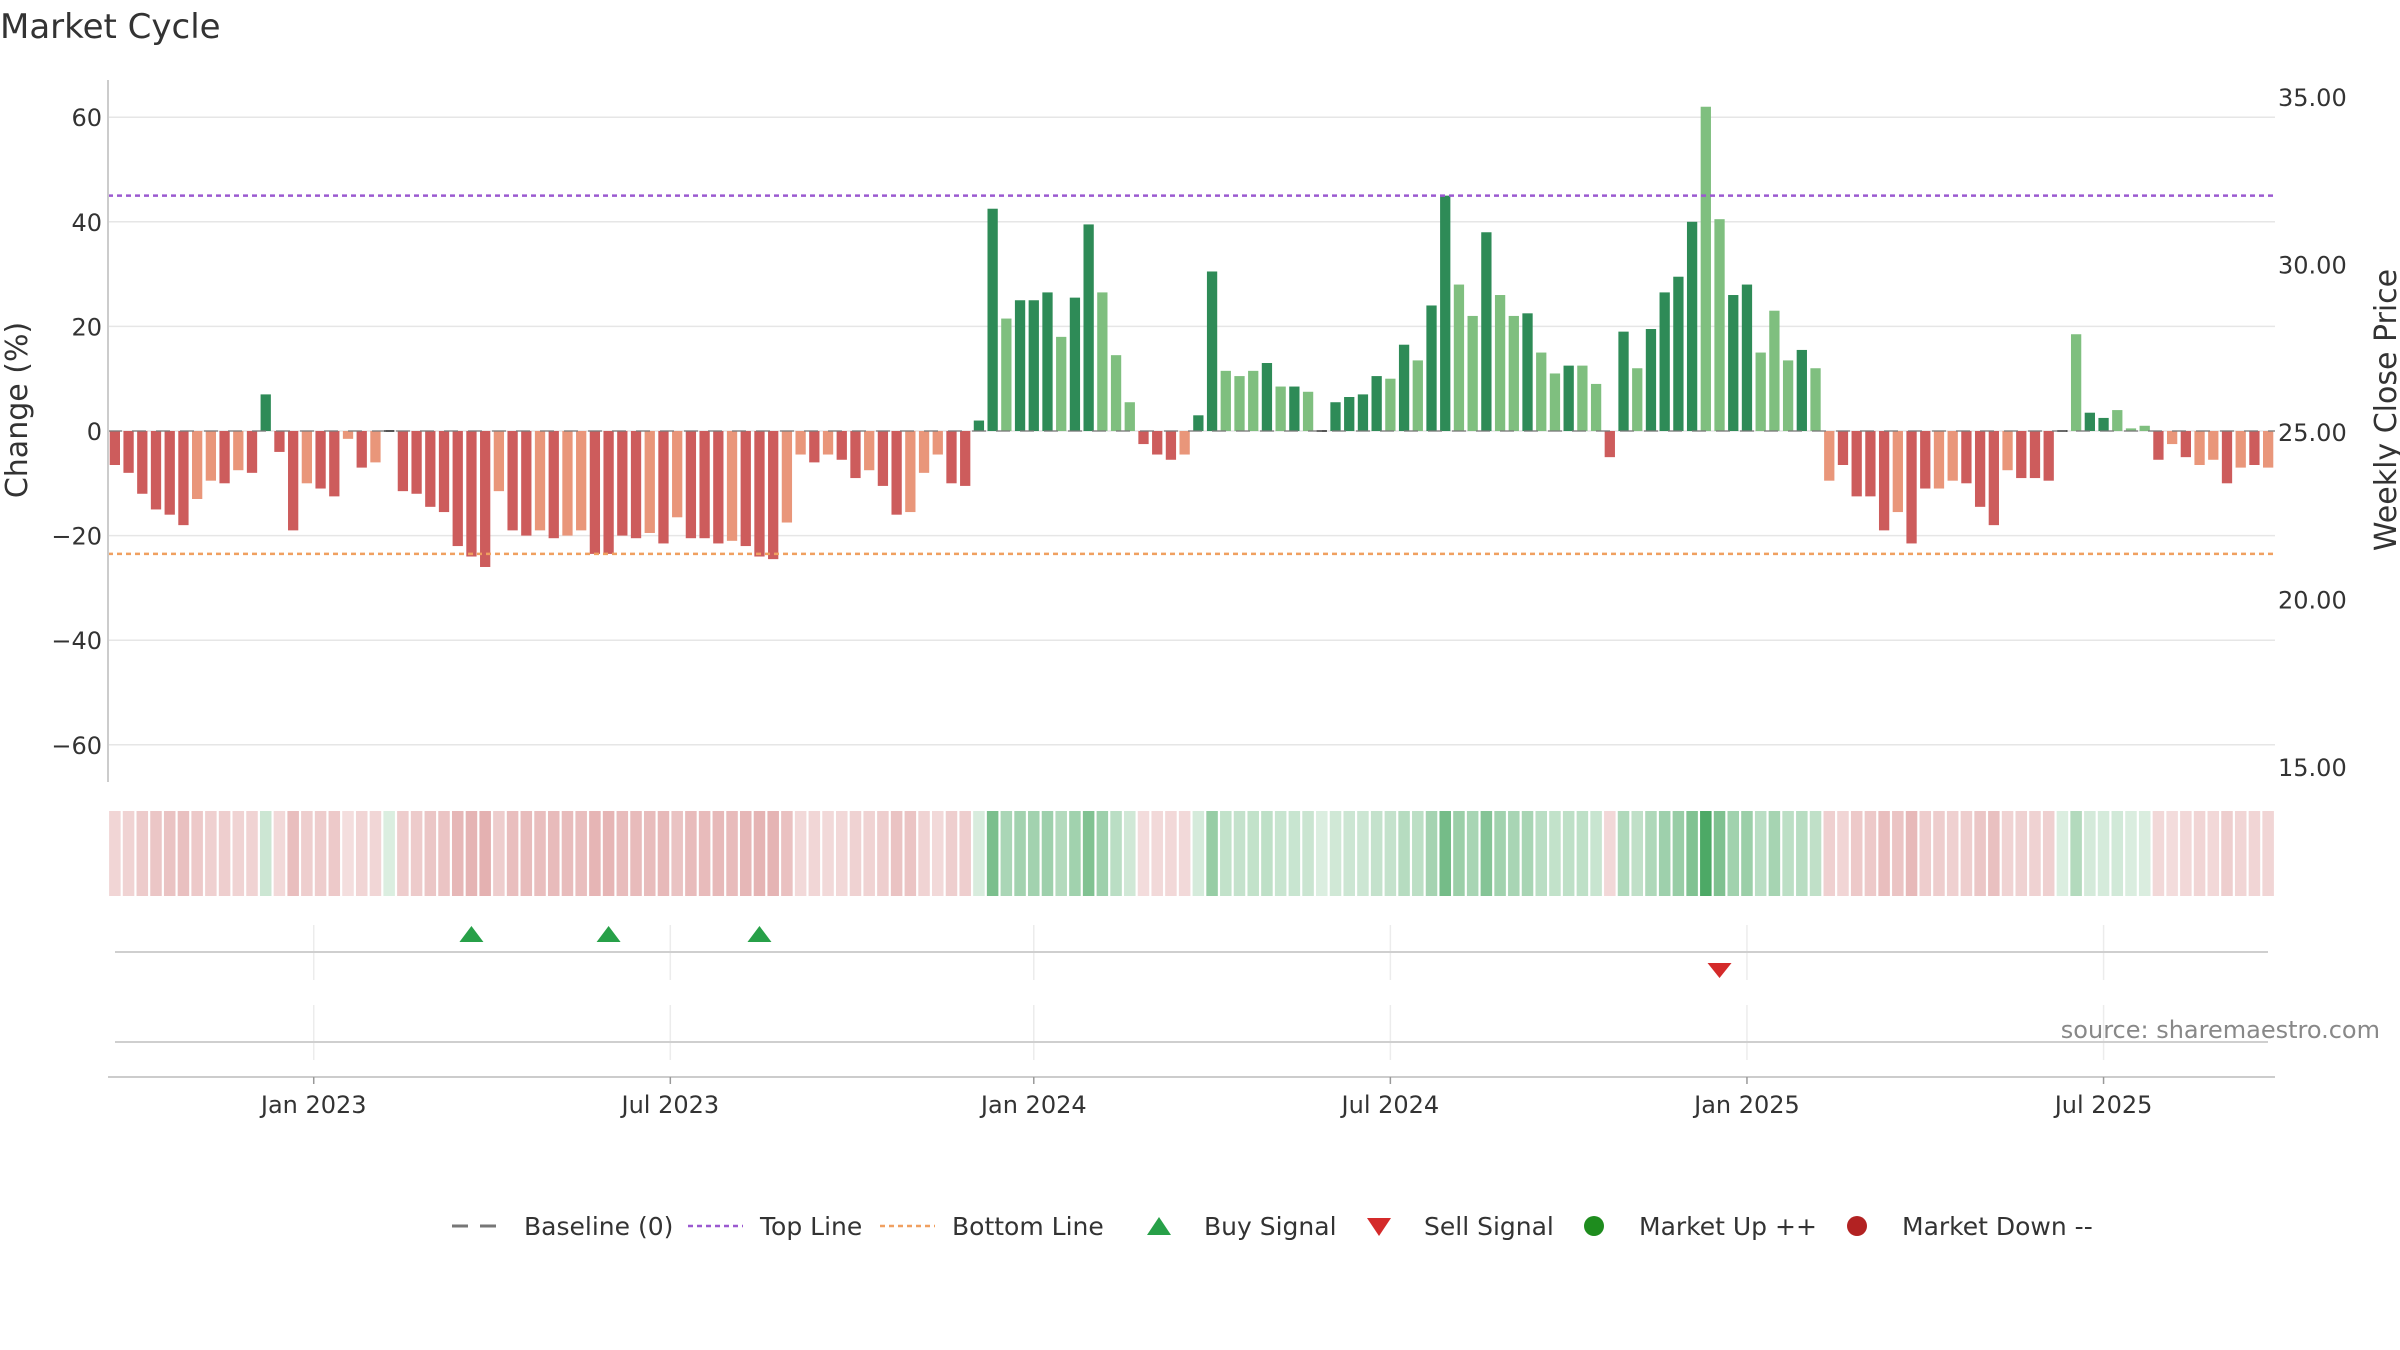 The width and height of the screenshot is (2400, 1350). Describe the element at coordinates (76, 537) in the screenshot. I see `y-tick-label: −20` at that location.